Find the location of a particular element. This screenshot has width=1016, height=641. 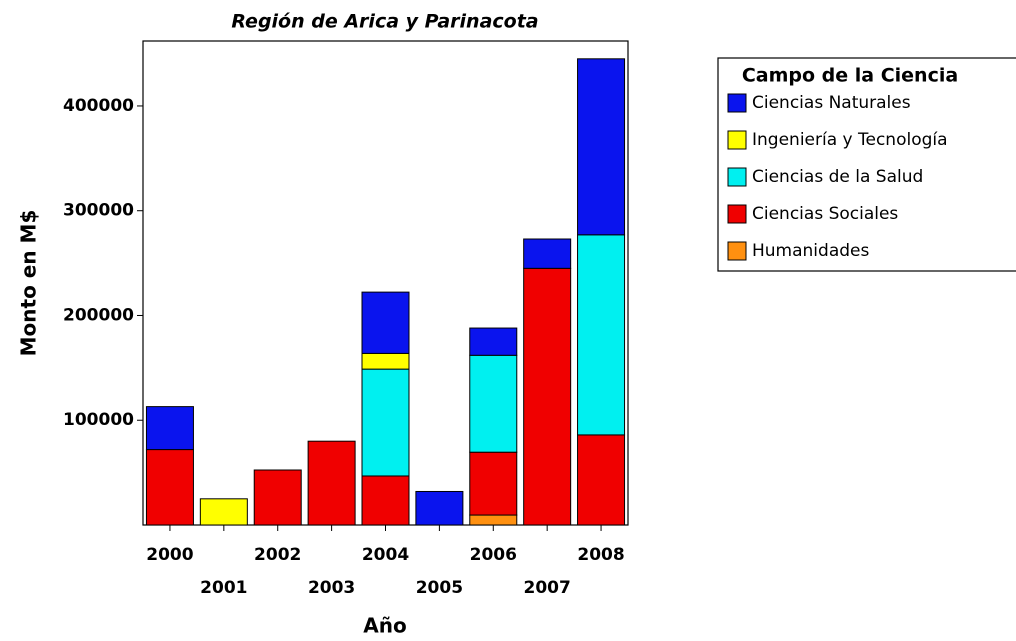

legend-label: Ingeniería y Tecnología is located at coordinates (850, 140).